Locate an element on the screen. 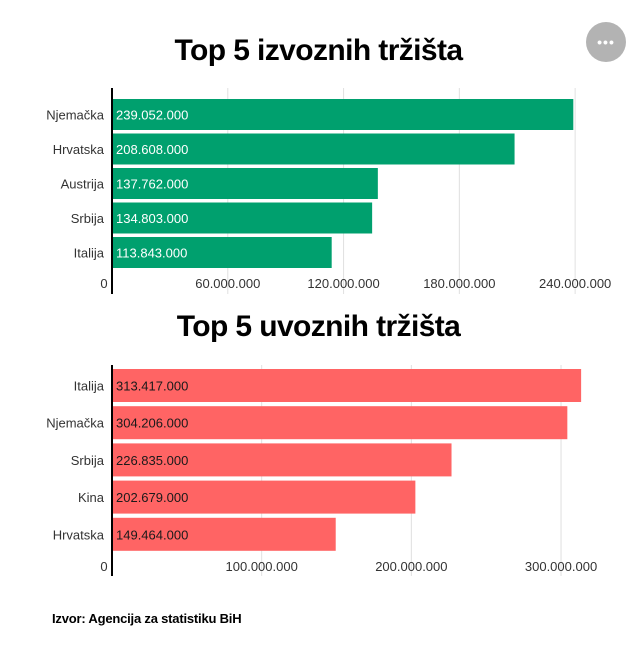 Image resolution: width=637 pixels, height=670 pixels. export-category-label: Hrvatska is located at coordinates (79, 149).